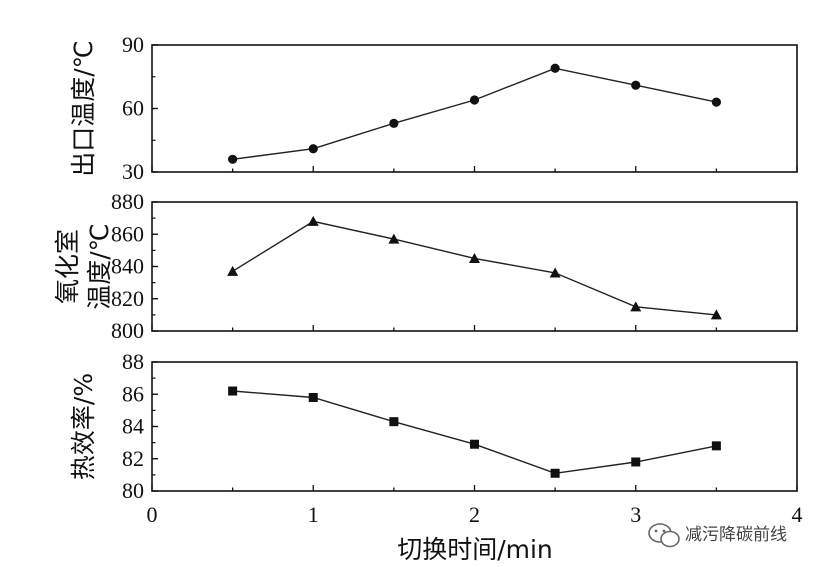  What do you see at coordinates (127, 233) in the screenshot?
I see `y-tick-label: 860` at bounding box center [127, 233].